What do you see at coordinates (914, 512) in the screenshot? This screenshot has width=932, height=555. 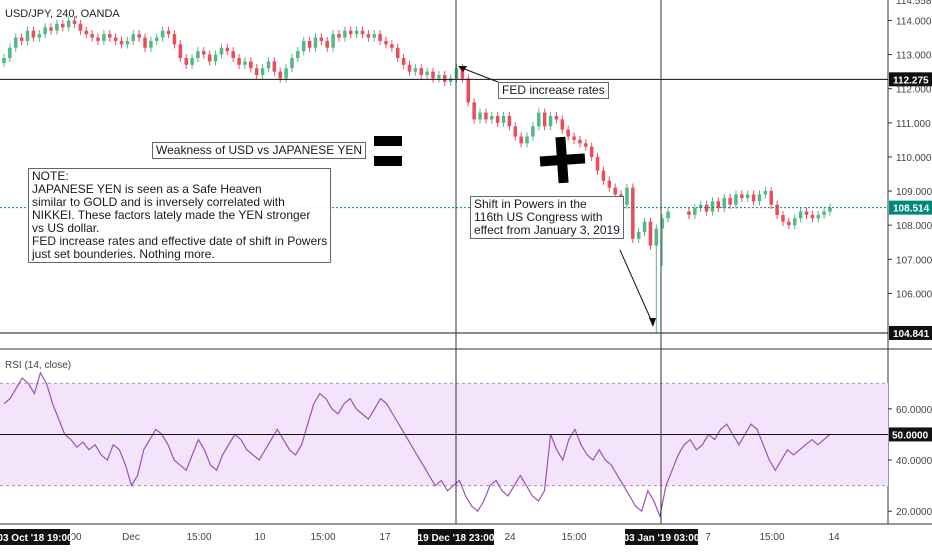 I see `rsi-tick-label-2: 20.0000` at bounding box center [914, 512].